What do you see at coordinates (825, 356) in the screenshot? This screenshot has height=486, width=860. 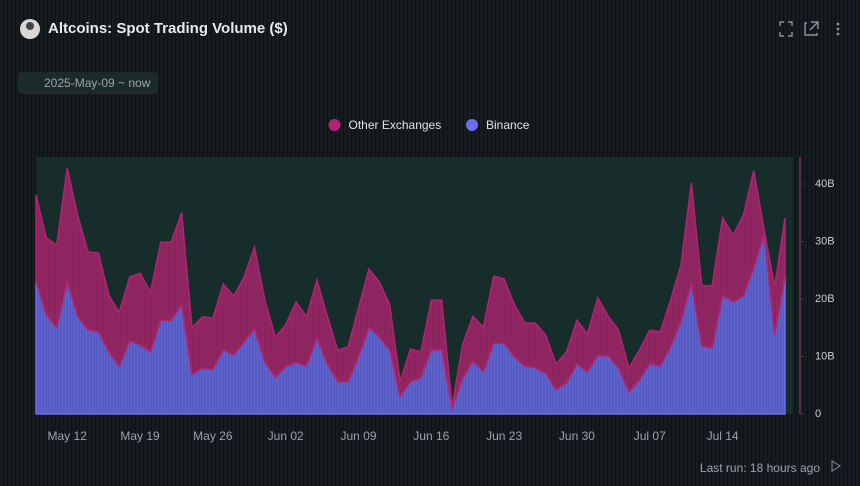 I see `y-tick-label: 10B` at bounding box center [825, 356].